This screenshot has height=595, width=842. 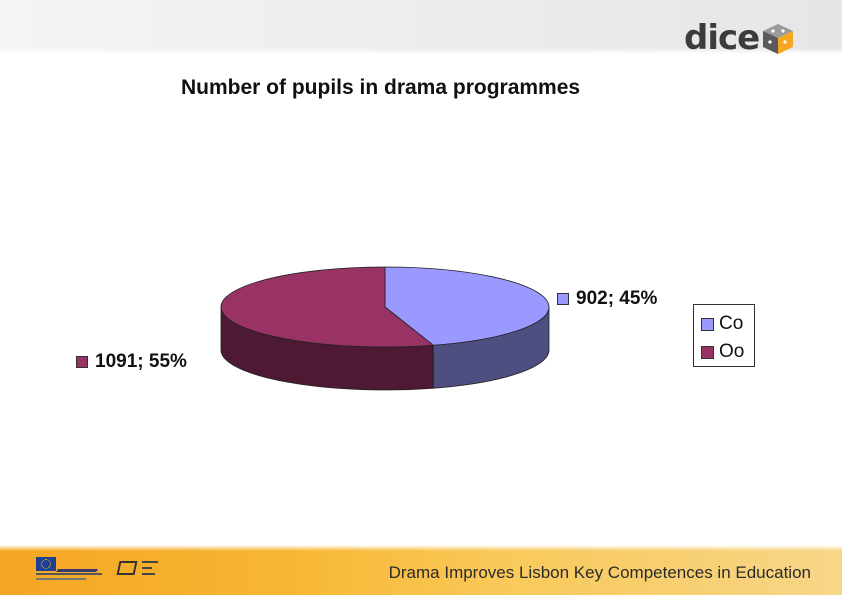 I want to click on cube-icon, so click(x=778, y=39).